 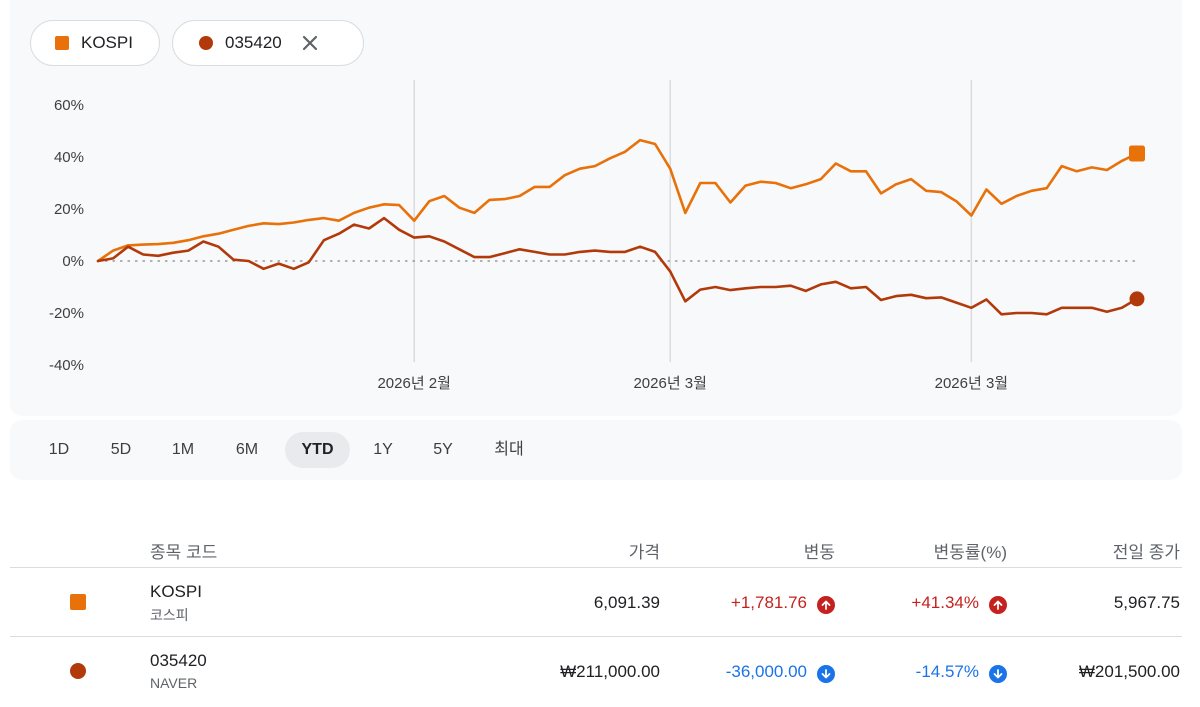 I want to click on y-tick-label: 60%, so click(x=69, y=105).